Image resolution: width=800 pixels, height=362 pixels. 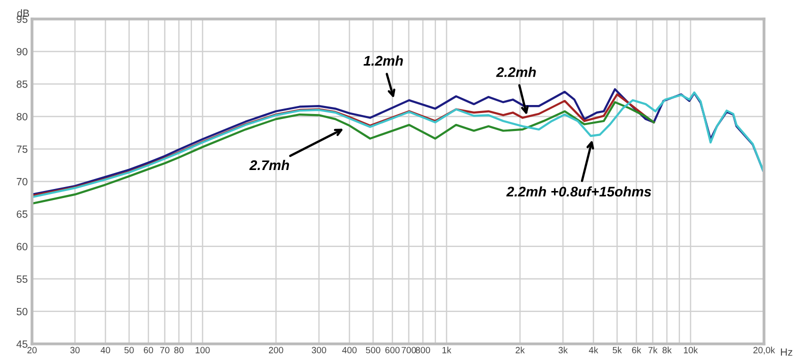 What do you see at coordinates (383, 61) in the screenshot?
I see `annotation: 1.2mh` at bounding box center [383, 61].